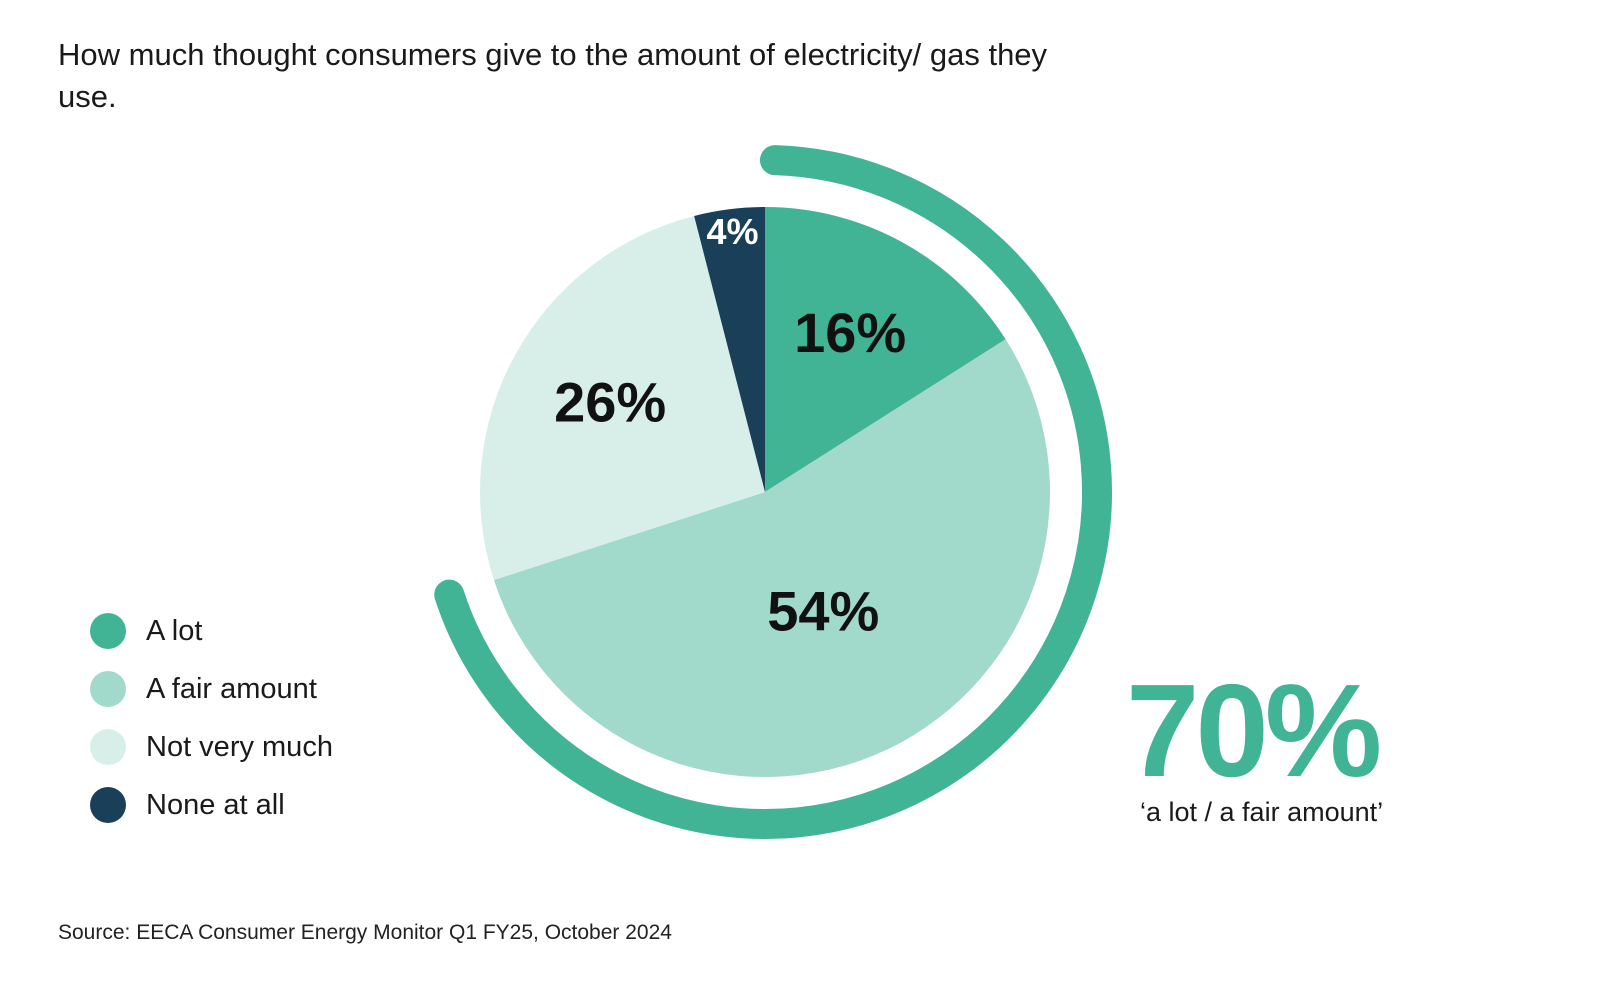  I want to click on slice-label-not-very-much: 26%, so click(610, 402).